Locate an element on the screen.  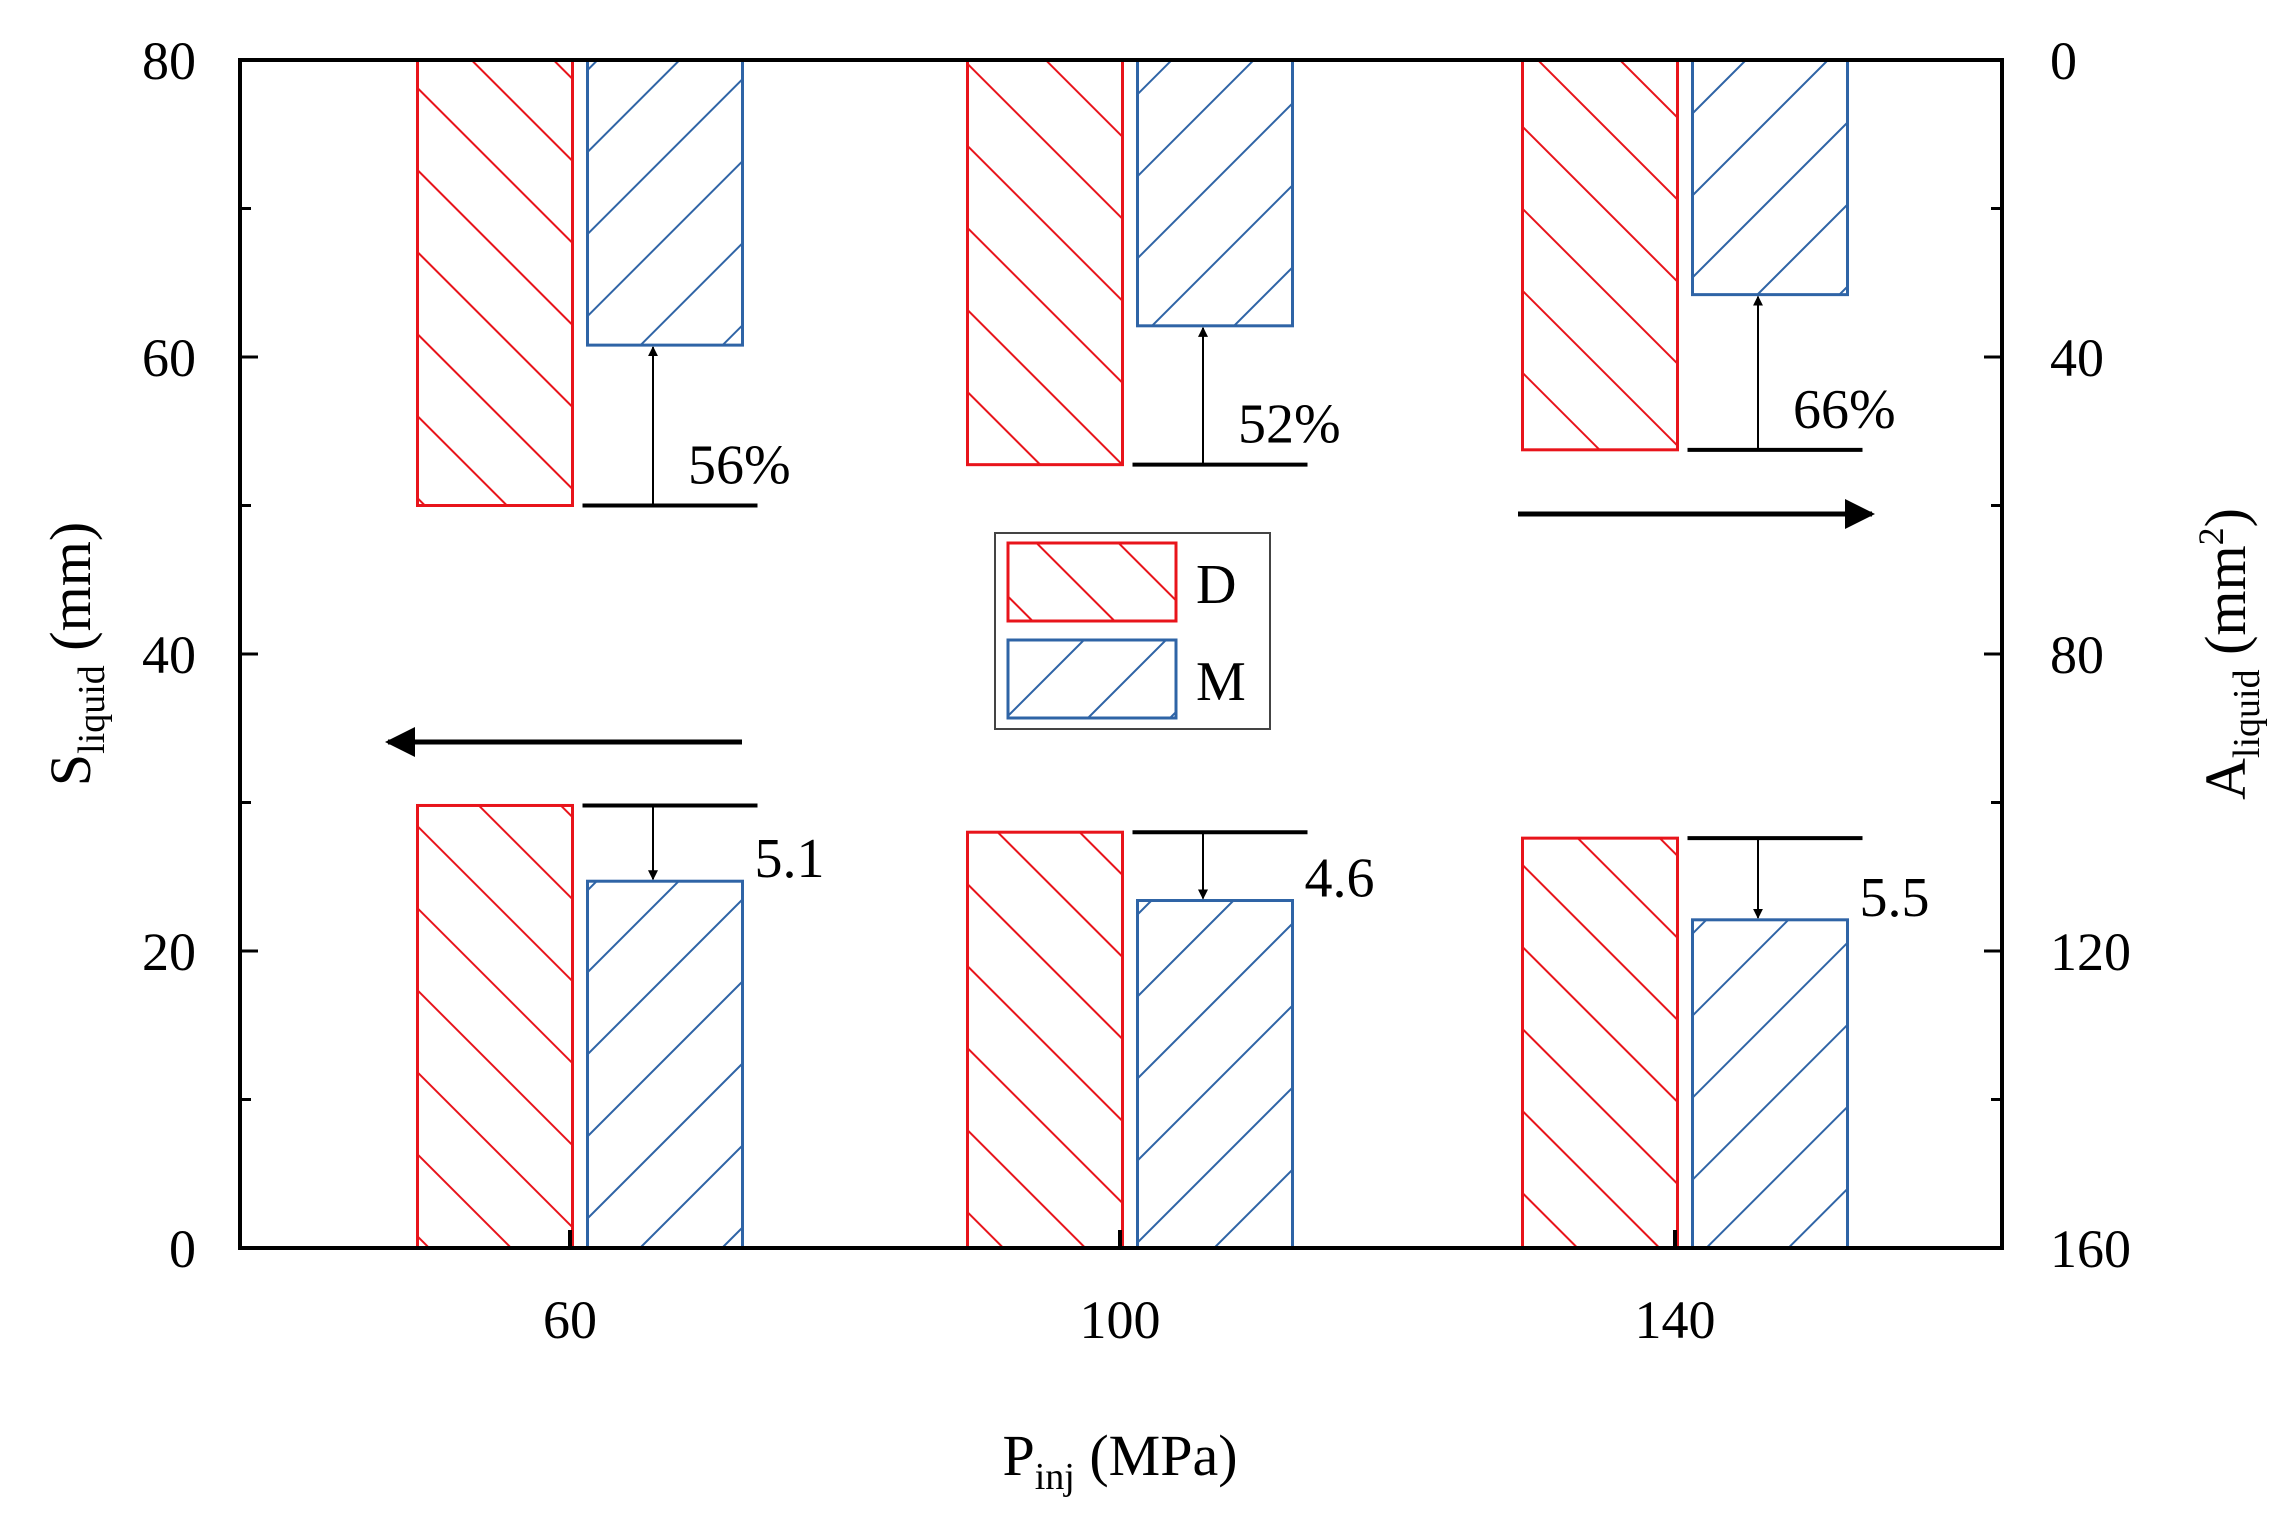
category-label-100: 100 is located at coordinates (1120, 1320).